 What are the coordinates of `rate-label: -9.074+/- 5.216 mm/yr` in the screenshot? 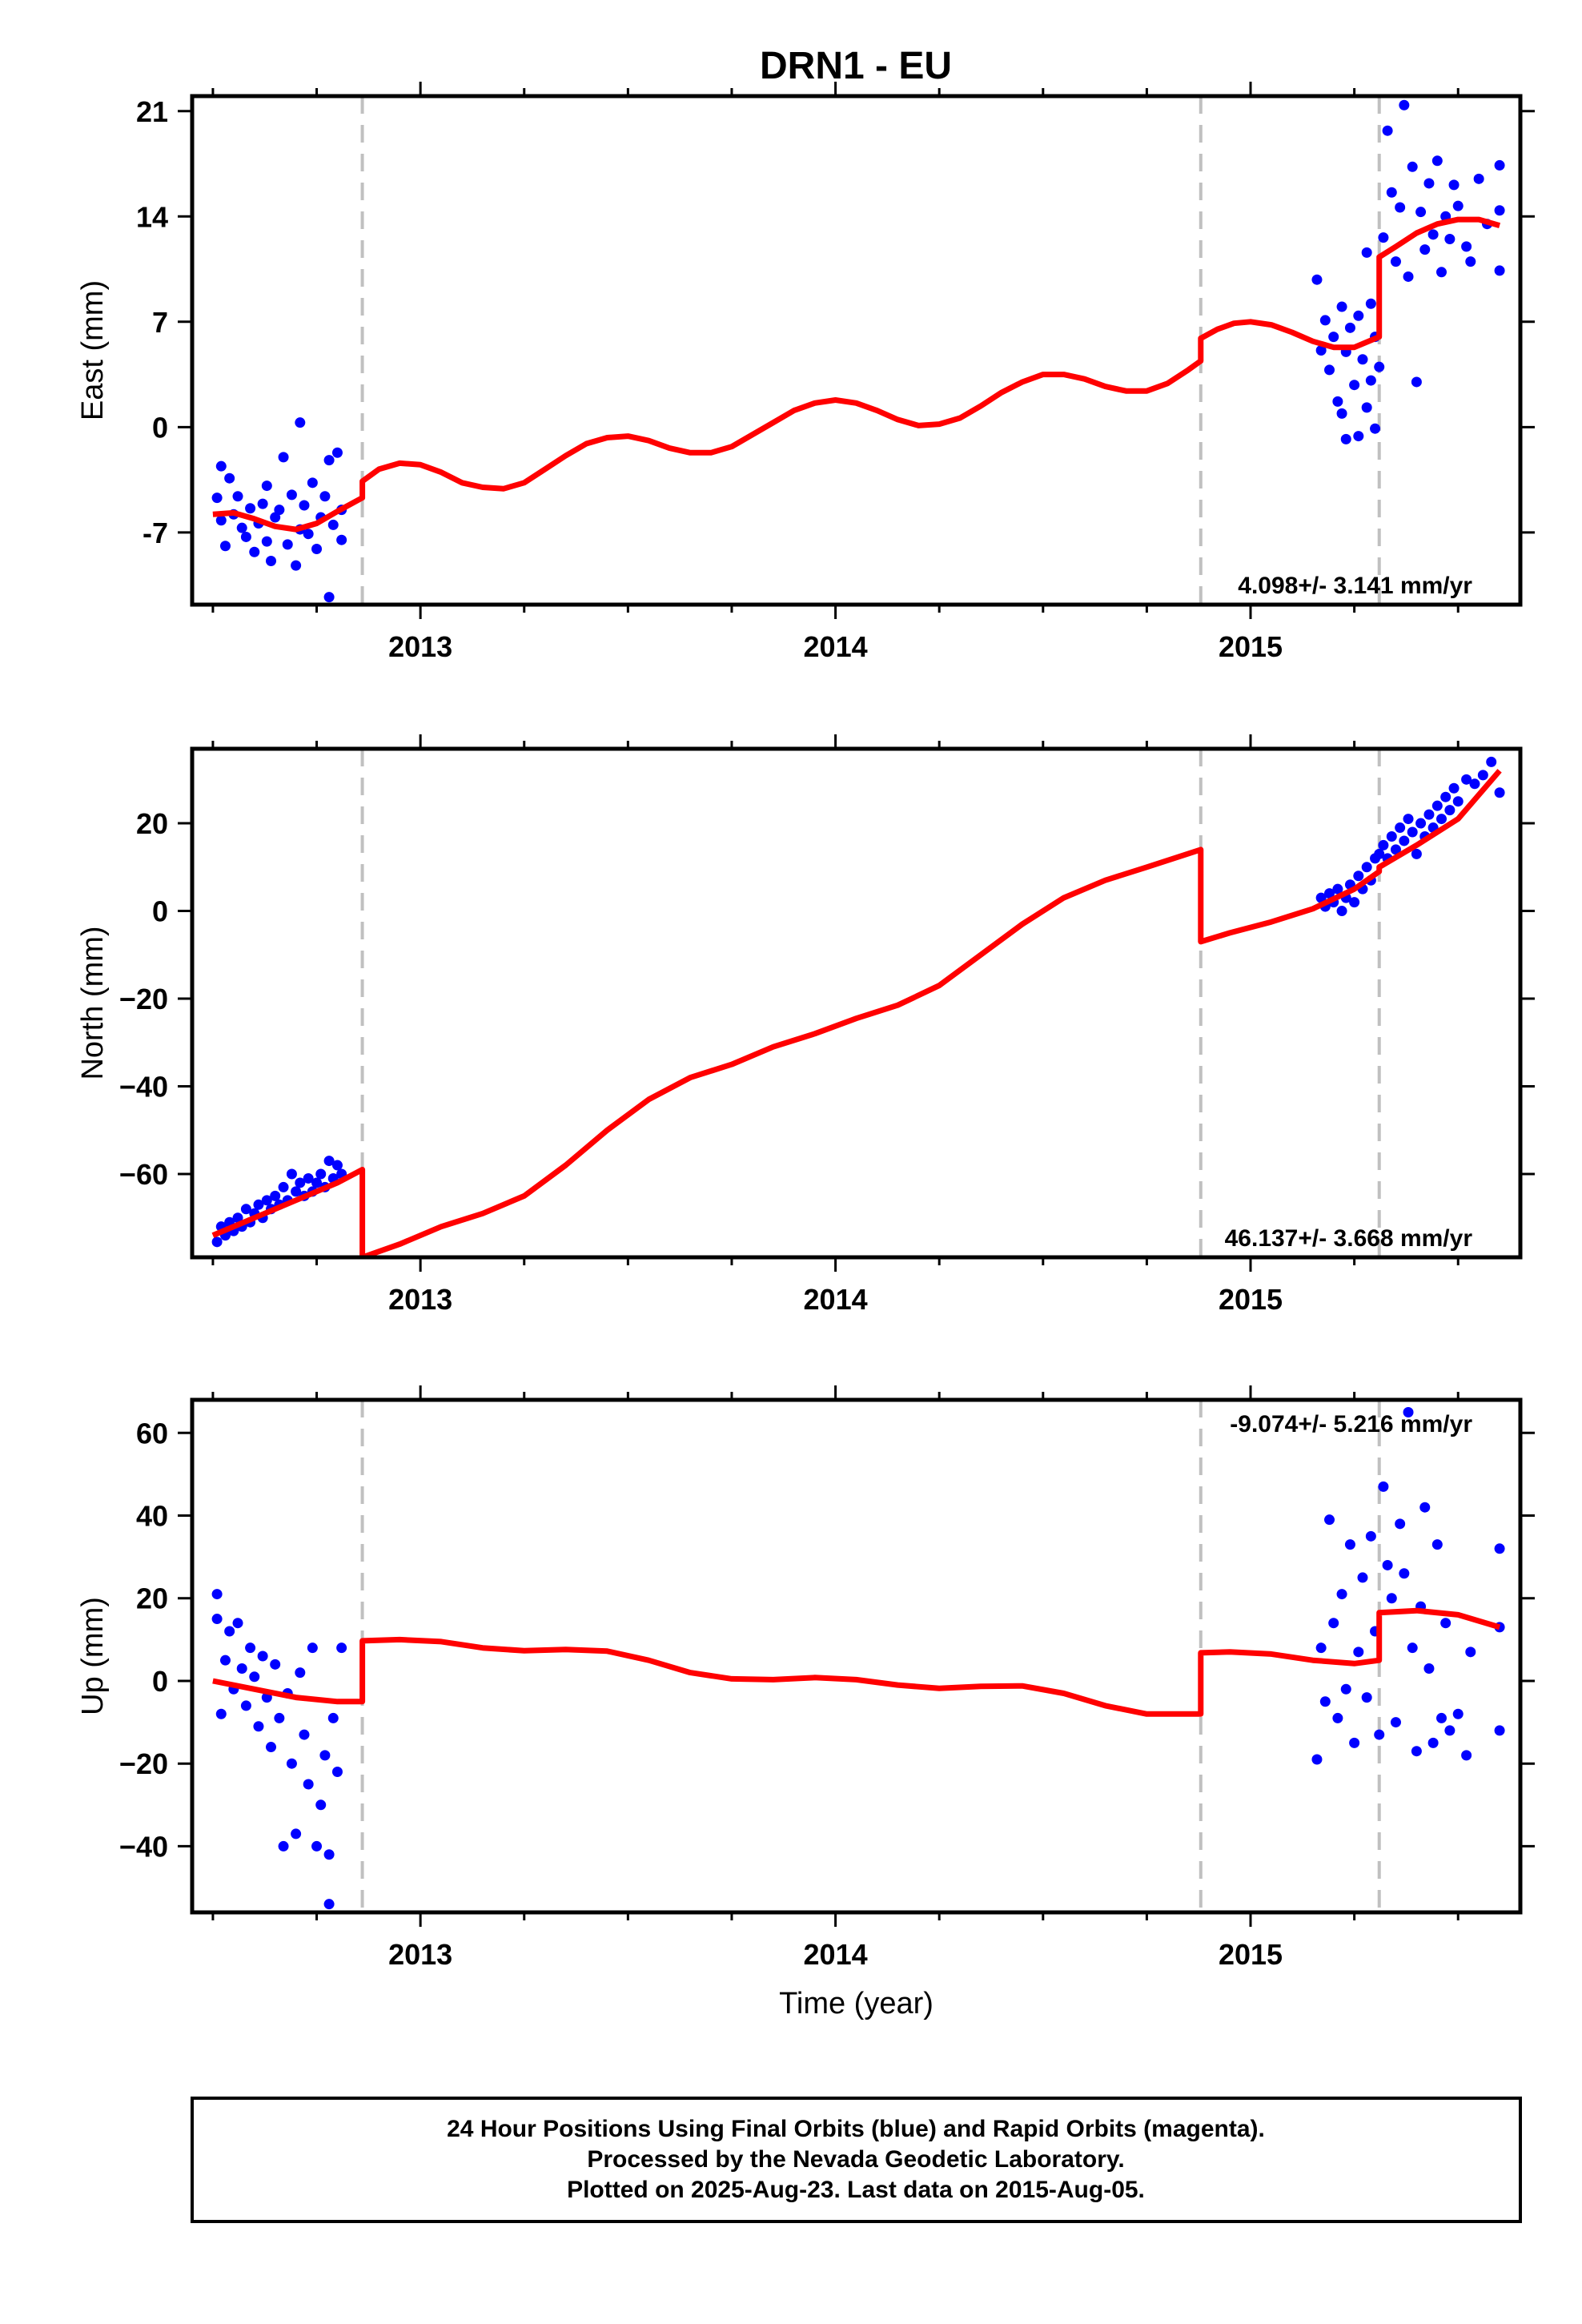 It's located at (1351, 1424).